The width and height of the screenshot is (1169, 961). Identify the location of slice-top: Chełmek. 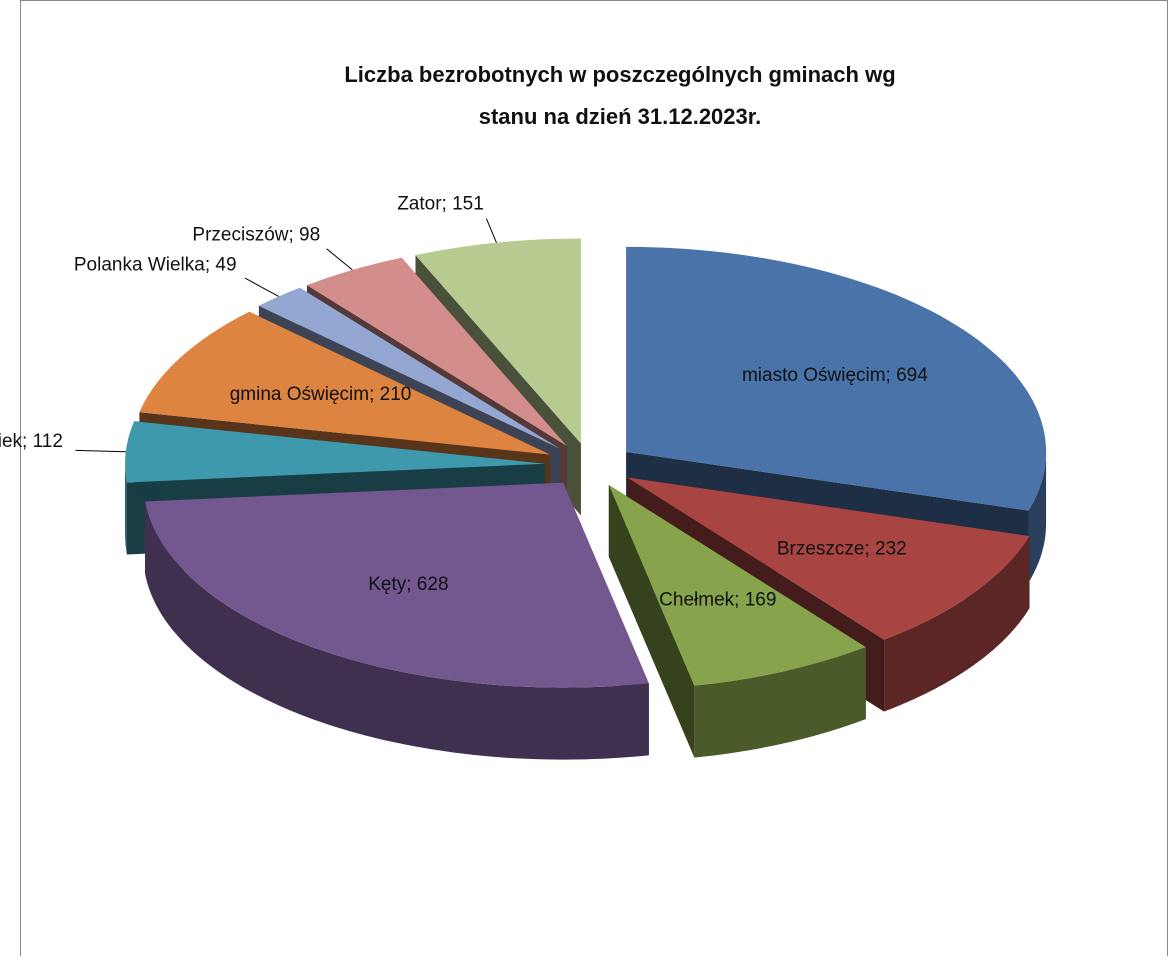
(737, 585).